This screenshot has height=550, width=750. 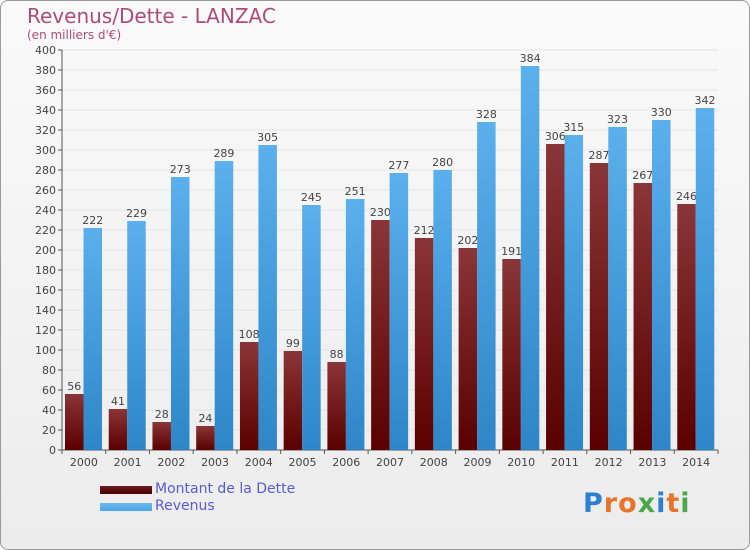 What do you see at coordinates (611, 503) in the screenshot?
I see `logo-letter: r` at bounding box center [611, 503].